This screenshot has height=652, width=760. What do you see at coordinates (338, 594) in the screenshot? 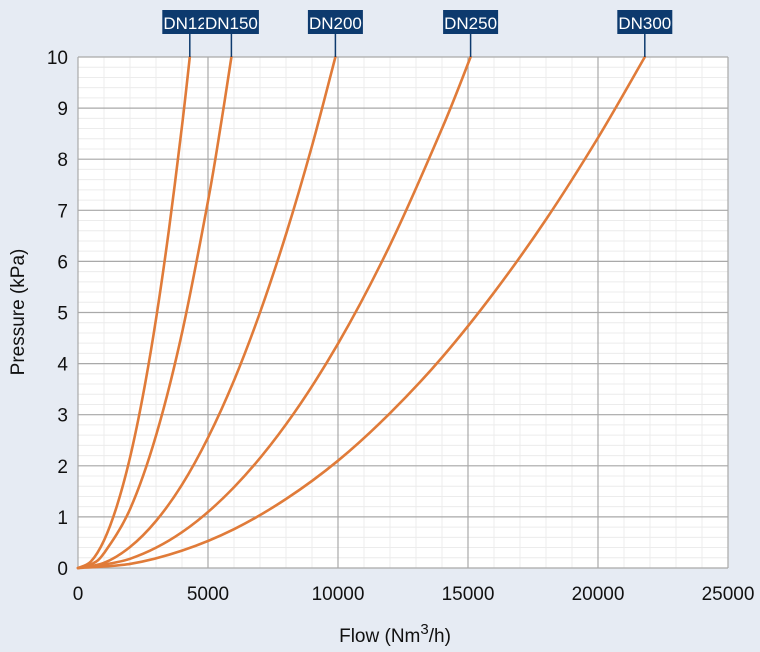
I see `x-tick-label: 10000` at bounding box center [338, 594].